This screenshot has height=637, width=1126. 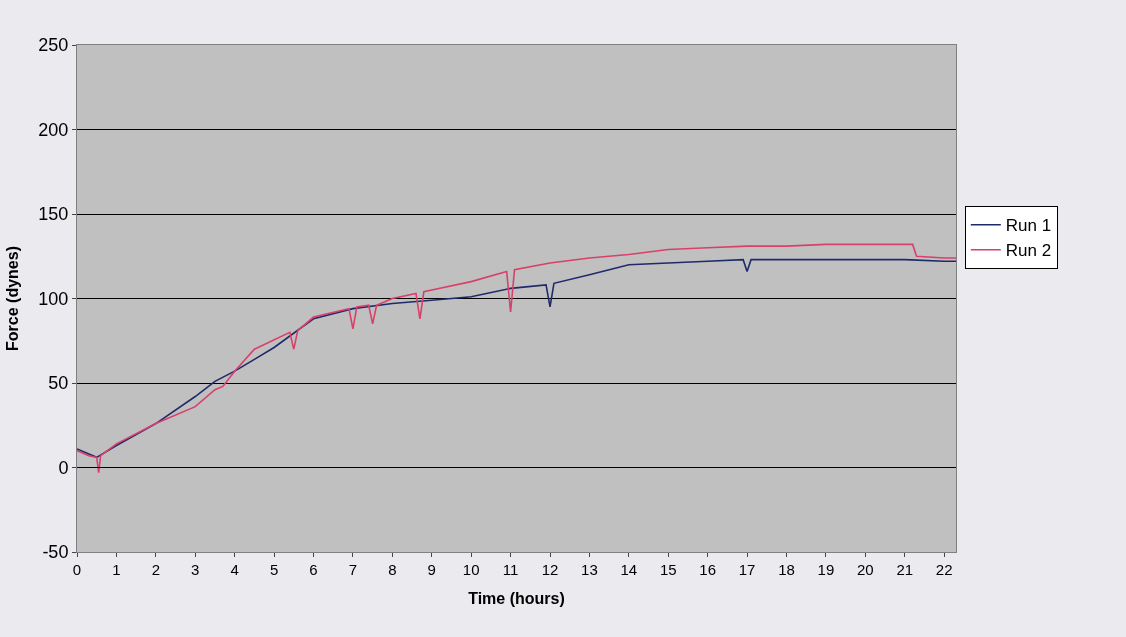 I want to click on y-tick-label: 200, so click(x=53, y=129).